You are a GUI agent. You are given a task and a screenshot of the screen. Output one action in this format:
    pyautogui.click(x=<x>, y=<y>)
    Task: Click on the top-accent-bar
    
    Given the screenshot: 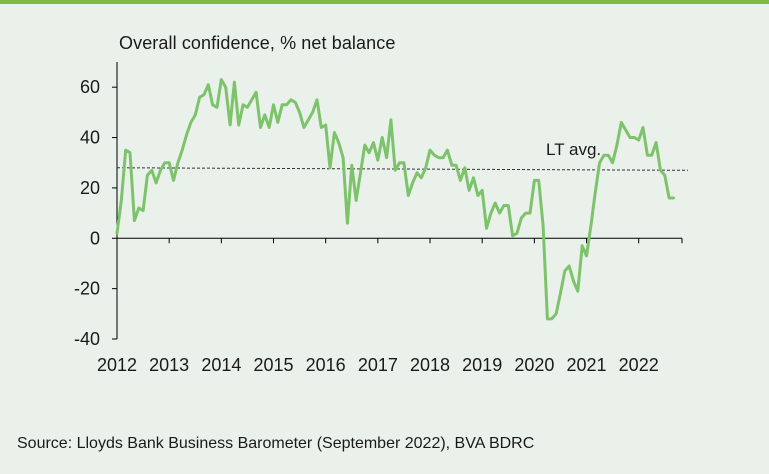 What is the action you would take?
    pyautogui.click(x=384, y=2)
    